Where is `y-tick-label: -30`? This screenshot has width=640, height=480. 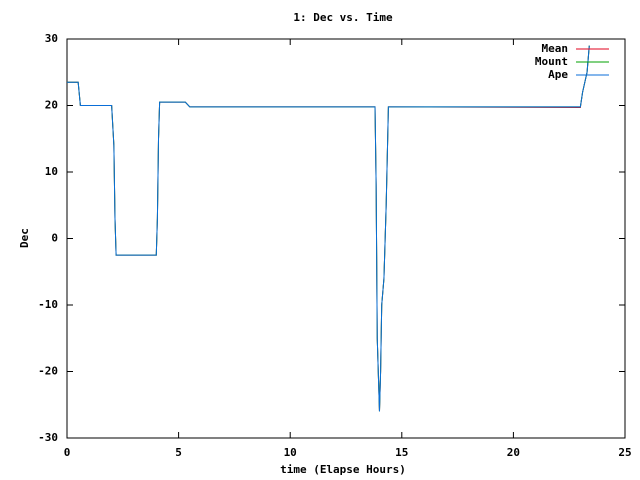 y-tick-label: -30 is located at coordinates (48, 437).